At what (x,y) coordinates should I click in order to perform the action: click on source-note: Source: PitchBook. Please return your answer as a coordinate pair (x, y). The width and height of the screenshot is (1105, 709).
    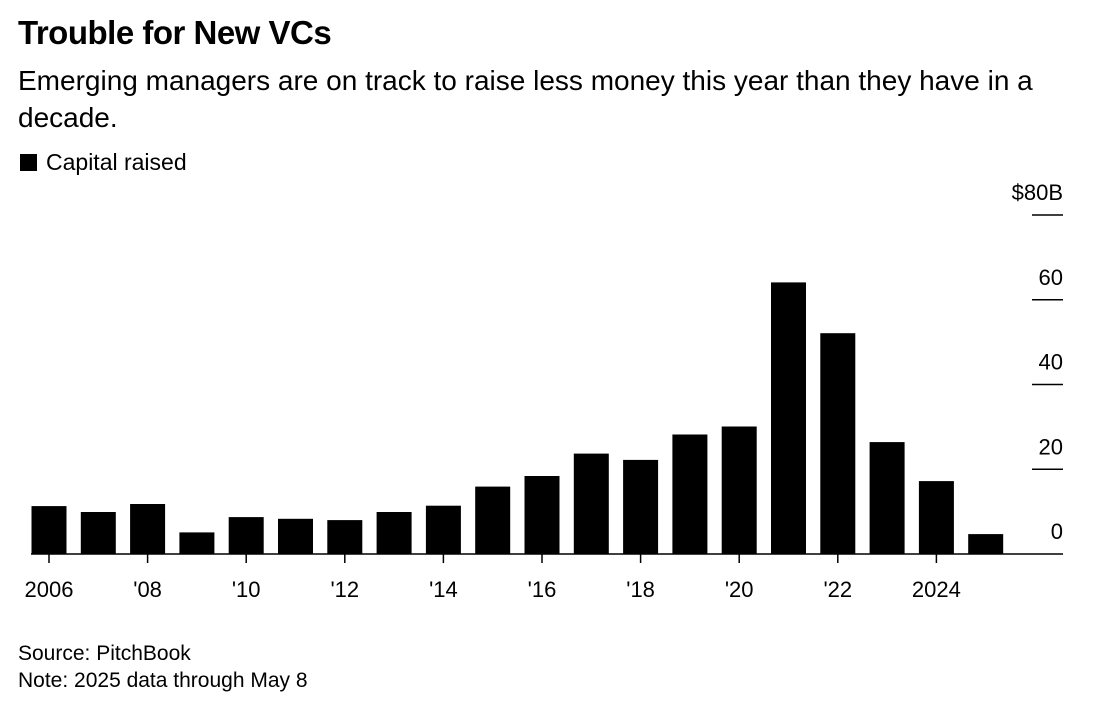
    Looking at the image, I should click on (104, 653).